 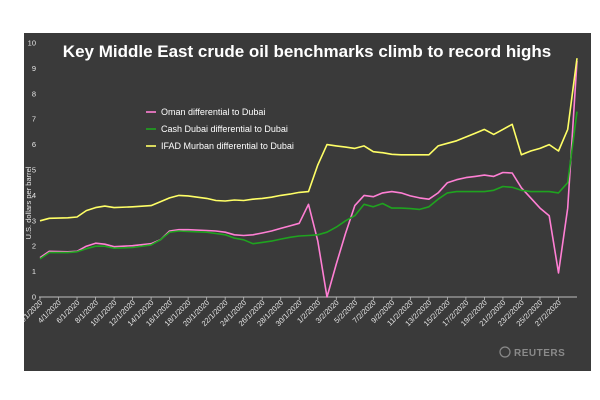 I want to click on y-tick-label: 10, so click(x=32, y=43).